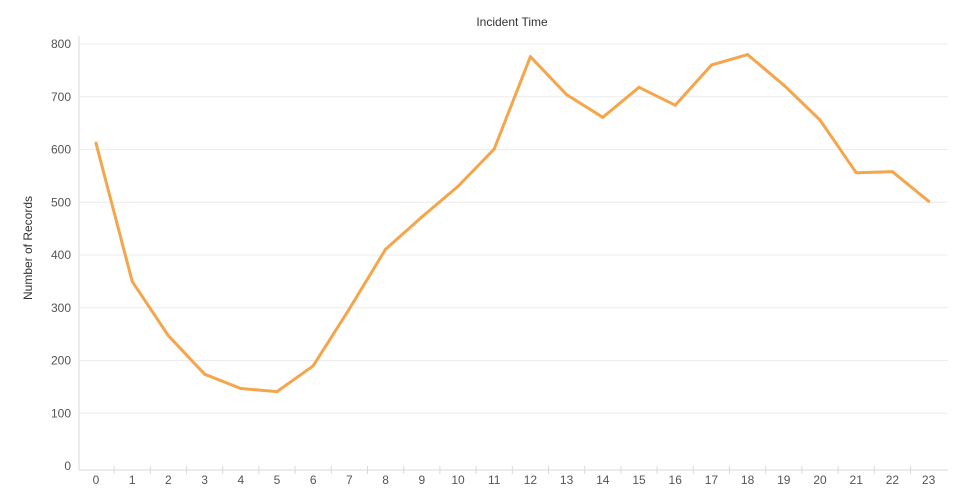  Describe the element at coordinates (240, 480) in the screenshot. I see `x-tick-label: 4` at that location.